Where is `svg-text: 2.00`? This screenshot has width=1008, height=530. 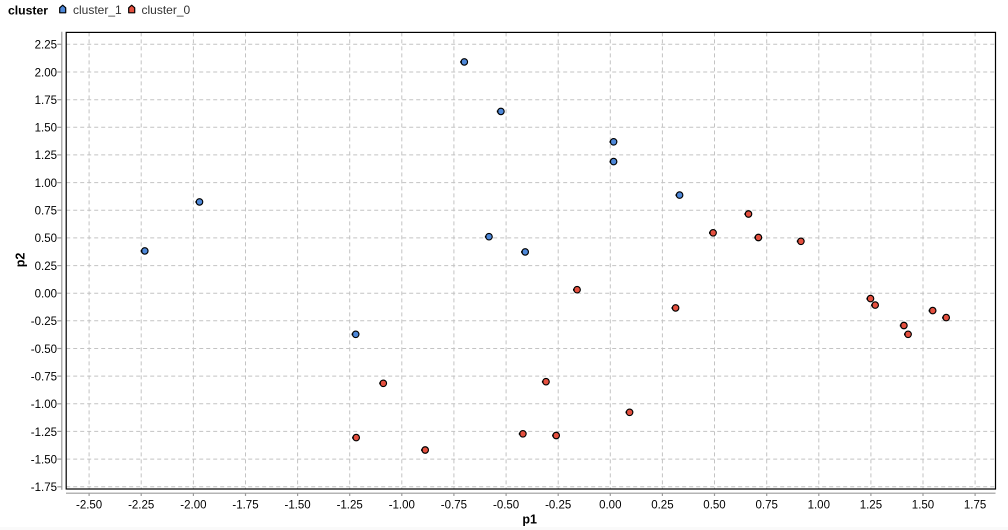
svg-text: 2.00 is located at coordinates (46, 73).